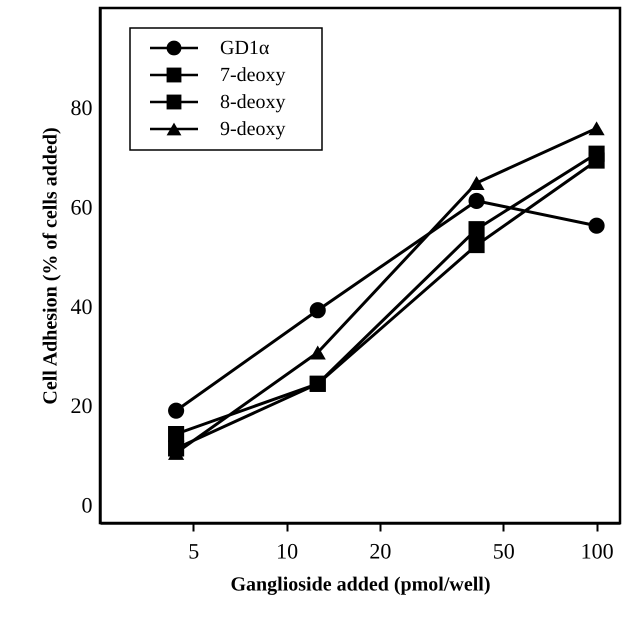 The height and width of the screenshot is (621, 626). Describe the element at coordinates (81, 207) in the screenshot. I see `y-tick-label: 60` at that location.